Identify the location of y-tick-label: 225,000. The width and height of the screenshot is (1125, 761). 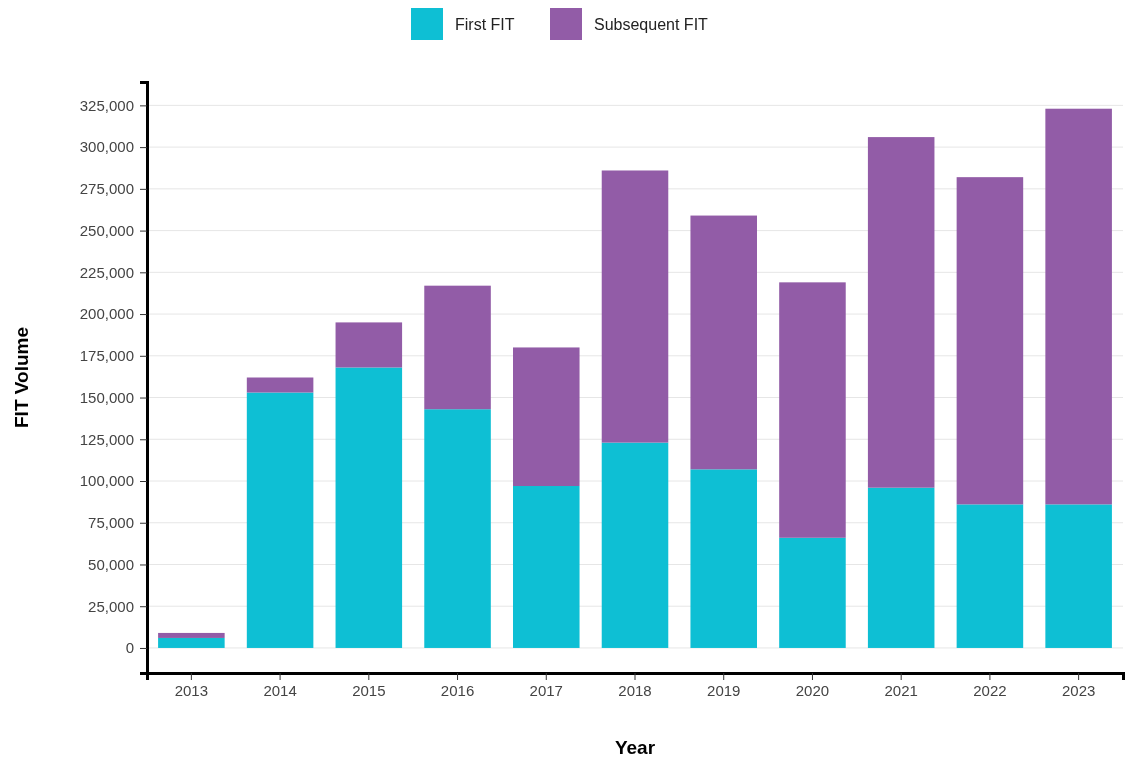
(106, 272).